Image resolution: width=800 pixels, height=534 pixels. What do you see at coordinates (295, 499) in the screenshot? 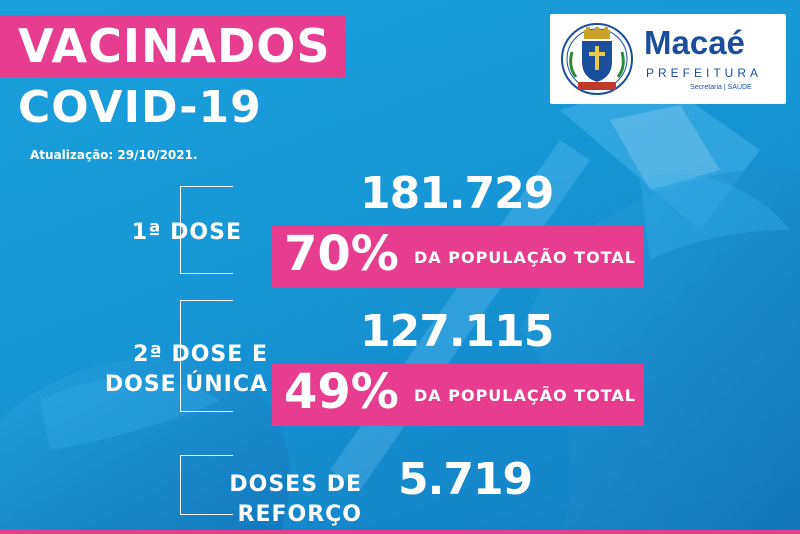
I see `dose3-label: DOSES DE REFORÇO` at bounding box center [295, 499].